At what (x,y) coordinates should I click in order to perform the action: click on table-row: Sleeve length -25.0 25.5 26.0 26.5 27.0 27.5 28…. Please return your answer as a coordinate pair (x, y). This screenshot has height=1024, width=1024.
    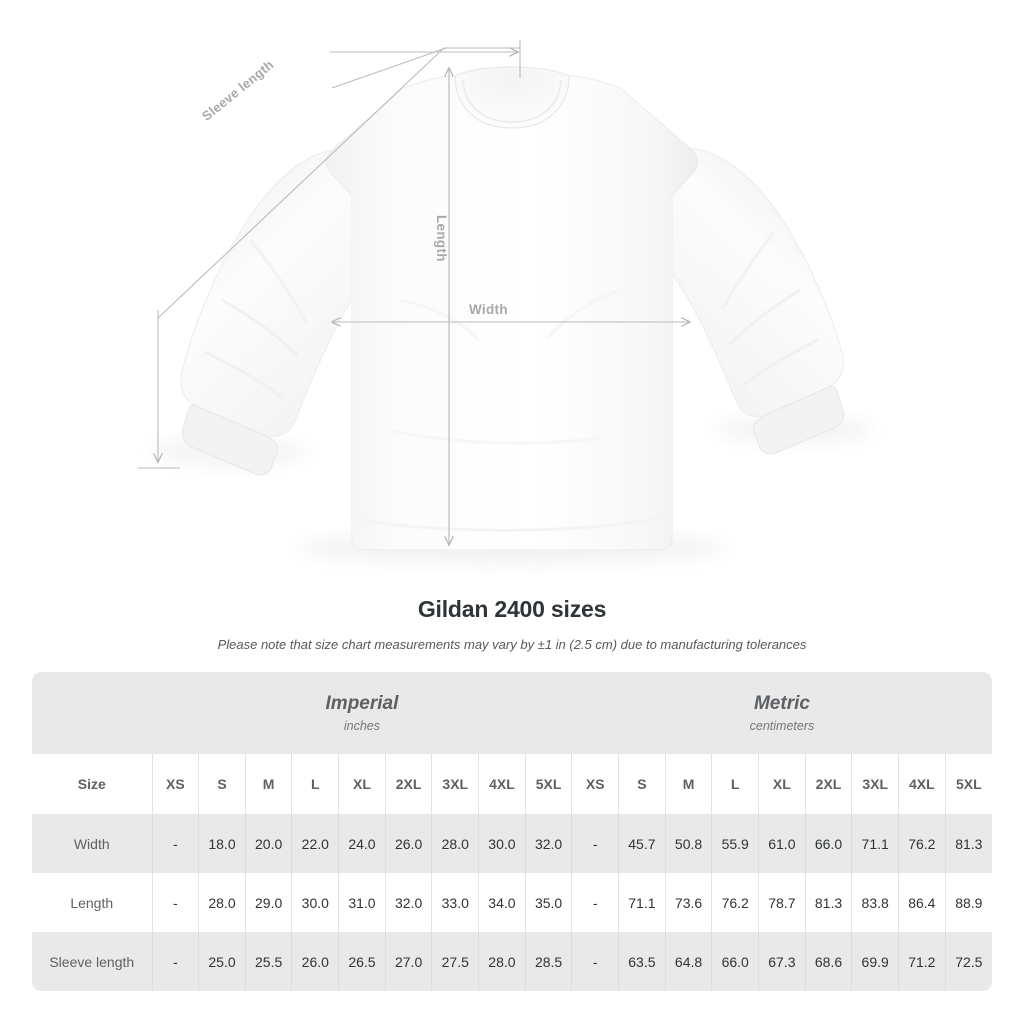
    Looking at the image, I should click on (512, 961).